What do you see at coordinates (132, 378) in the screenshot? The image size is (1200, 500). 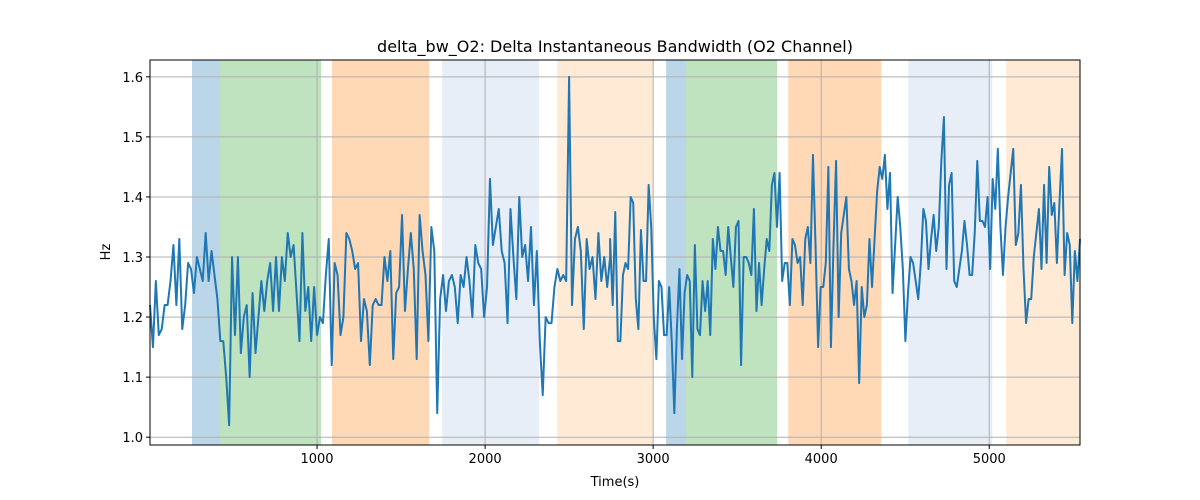 I see `y-tick-label: 1.1` at bounding box center [132, 378].